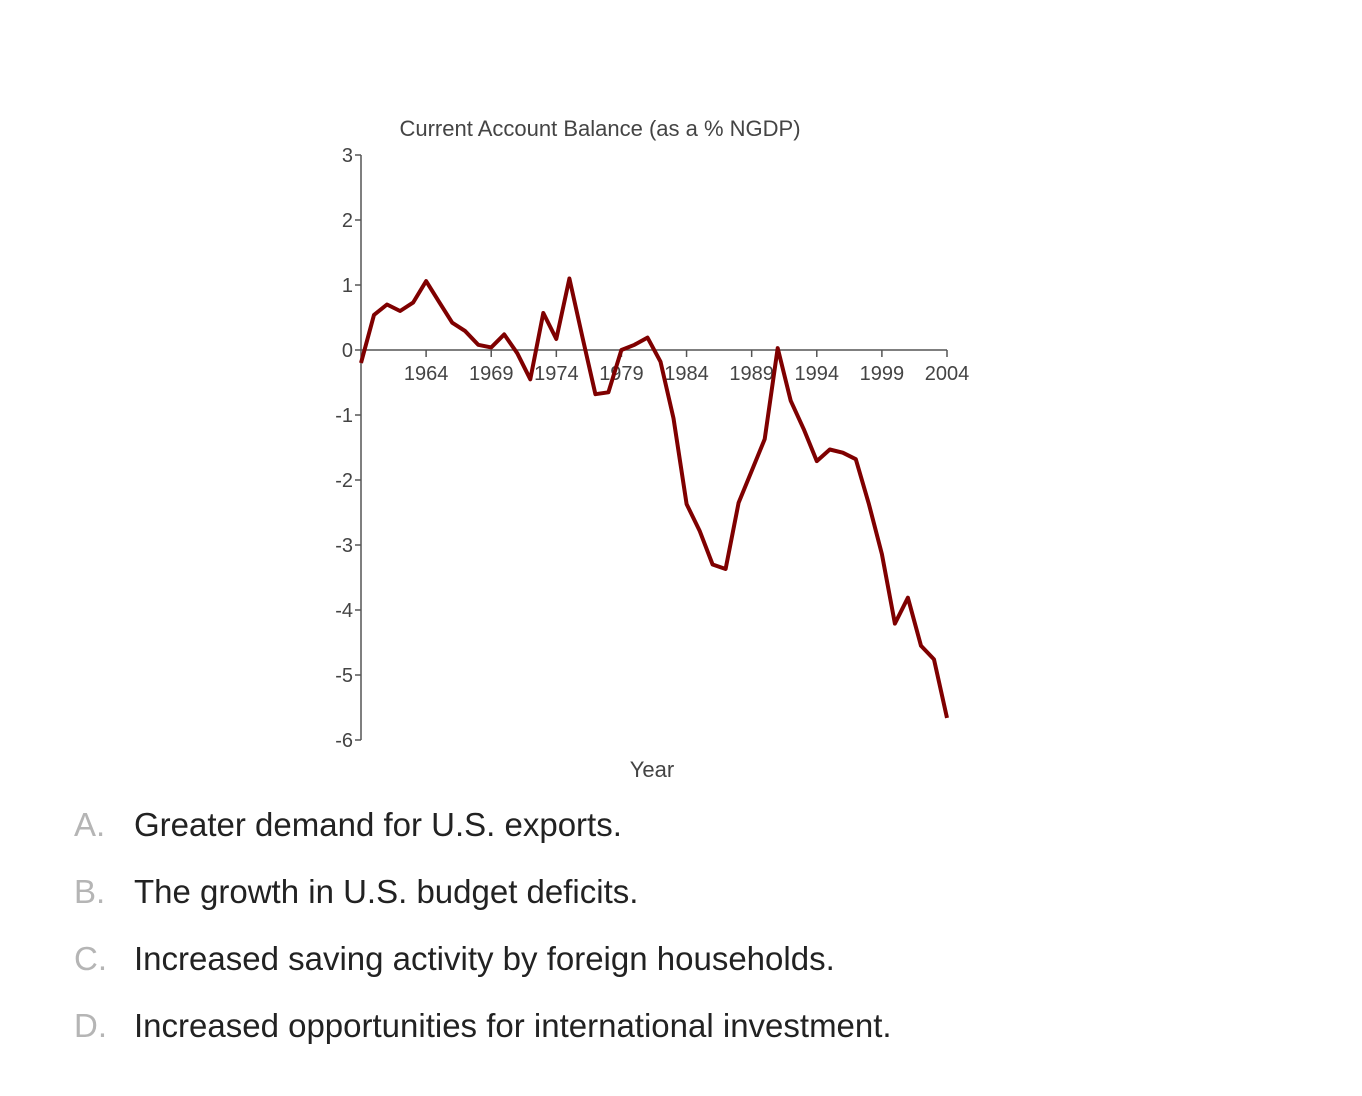  I want to click on x-tick-label: 1994, so click(817, 374).